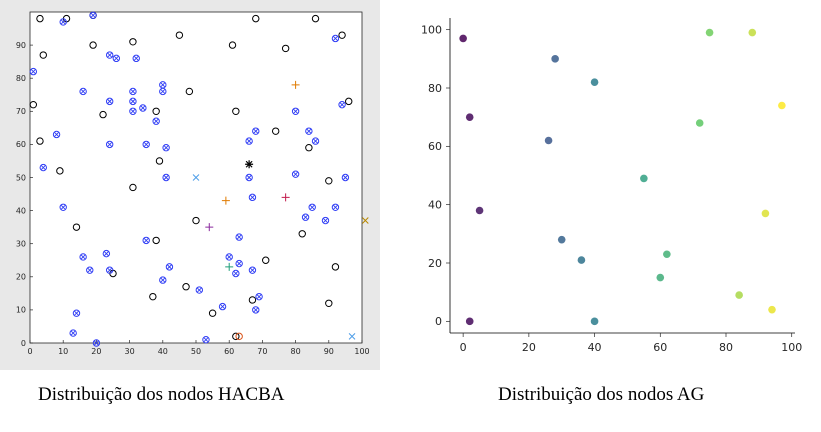 This screenshot has height=432, width=821. Describe the element at coordinates (21, 111) in the screenshot. I see `y-tick-label: 70` at that location.